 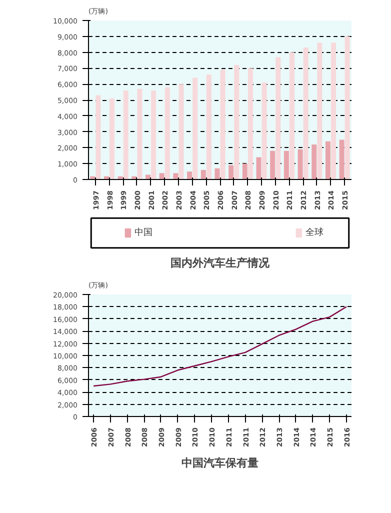 I want to click on legend-label: 中国, so click(x=143, y=232).